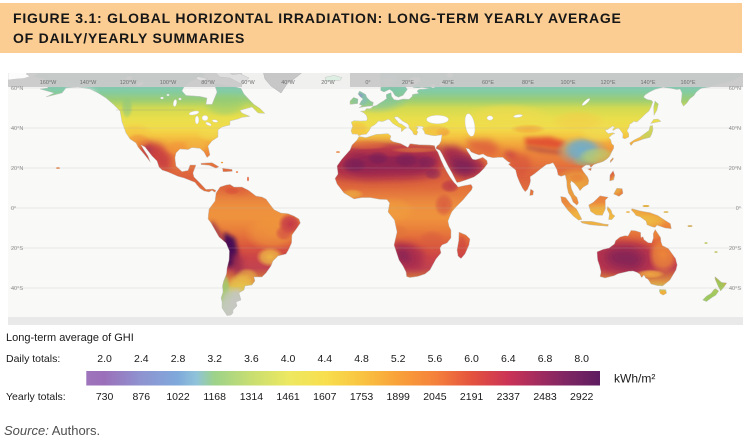  Describe the element at coordinates (567, 83) in the screenshot. I see `svg-text: 100°E` at that location.